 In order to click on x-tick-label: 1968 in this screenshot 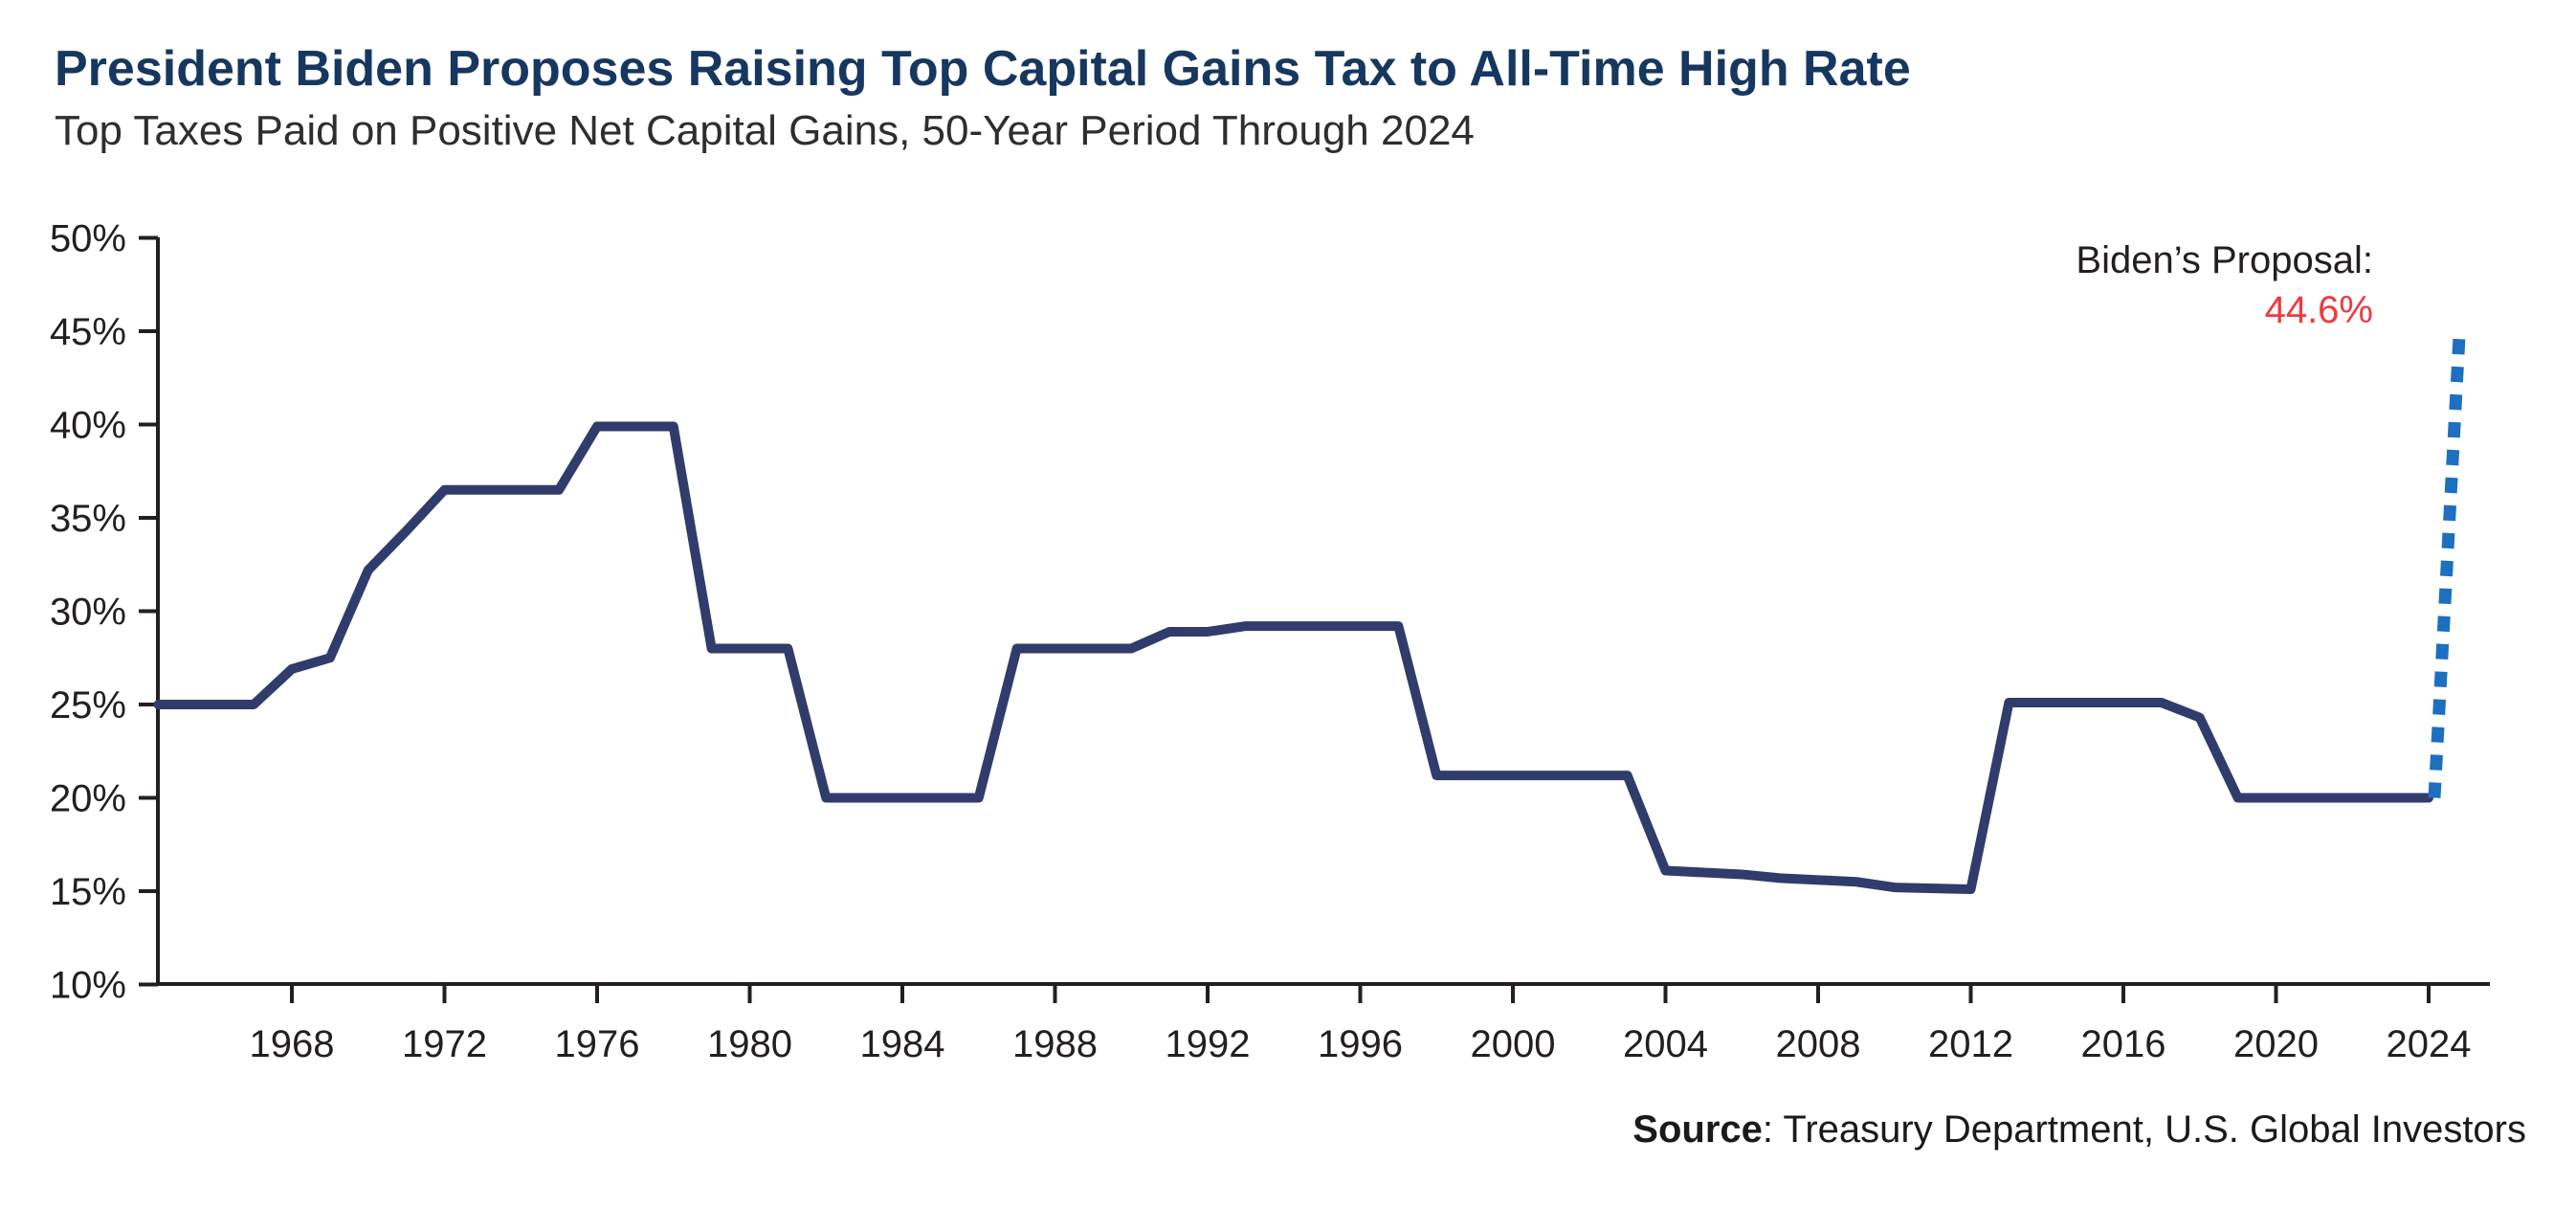, I will do `click(292, 1044)`.